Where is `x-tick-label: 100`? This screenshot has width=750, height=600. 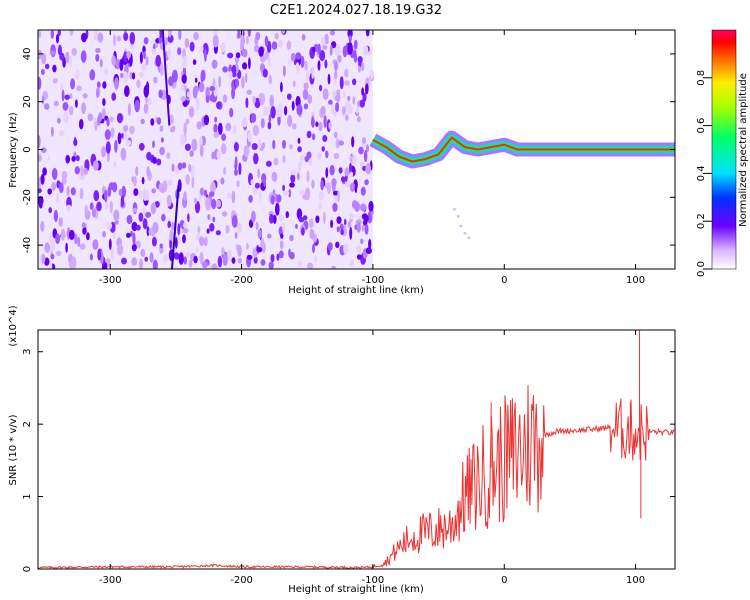
x-tick-label: 100 is located at coordinates (635, 580).